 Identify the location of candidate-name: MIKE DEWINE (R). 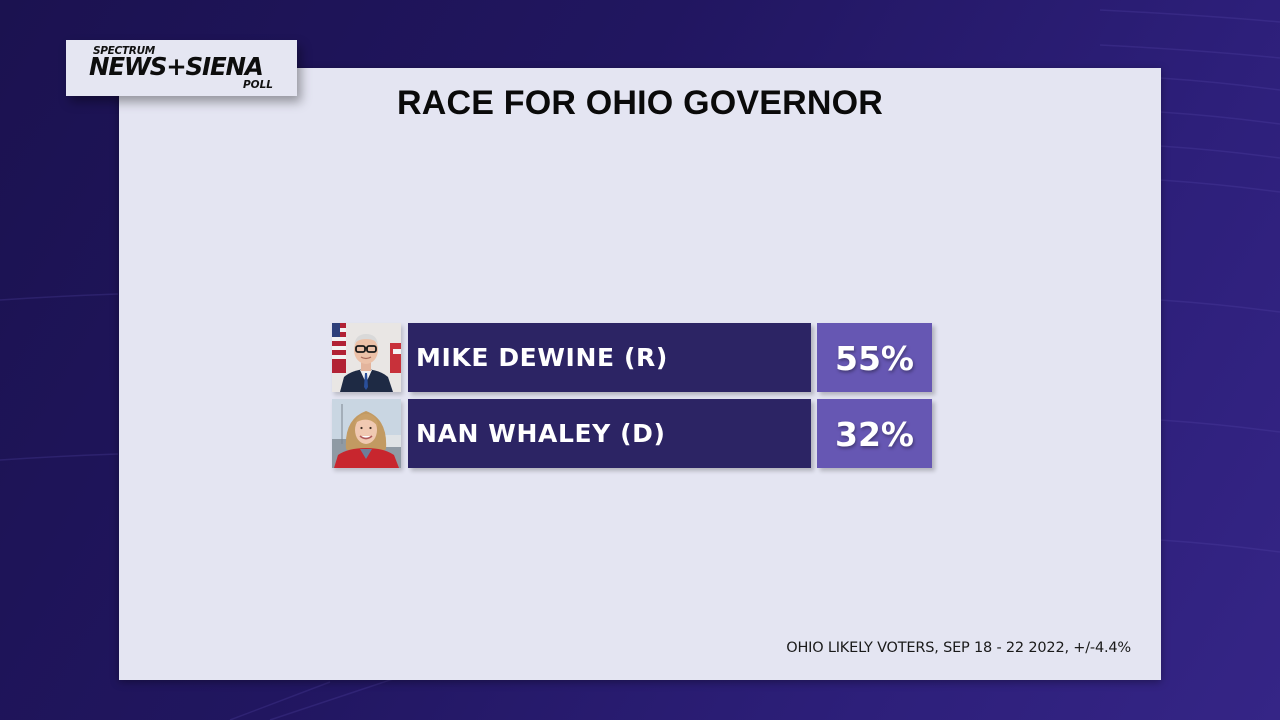
(542, 357).